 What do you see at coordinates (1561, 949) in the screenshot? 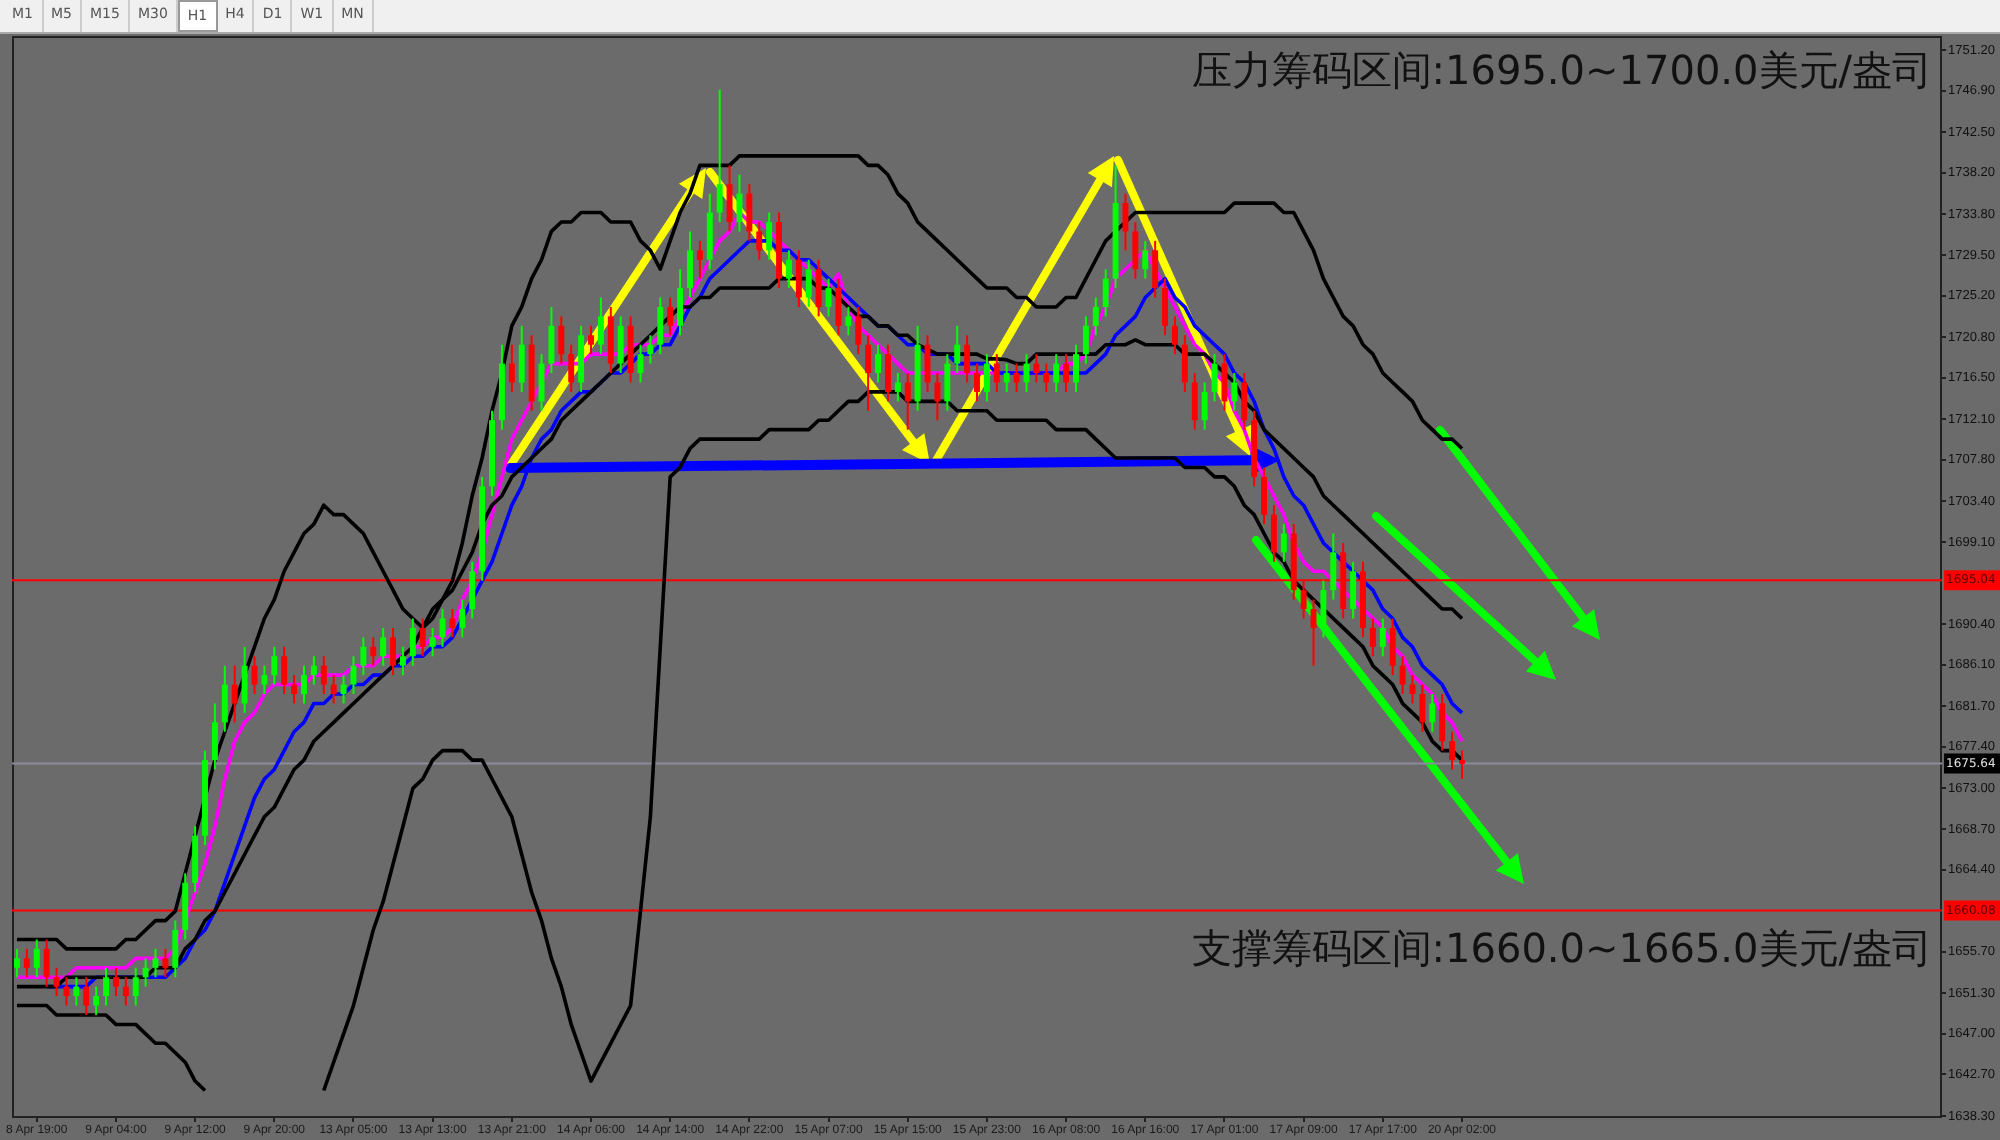
I see `annotation: 支撑筹码区间:1660.0~1665.0美元/盎司` at bounding box center [1561, 949].